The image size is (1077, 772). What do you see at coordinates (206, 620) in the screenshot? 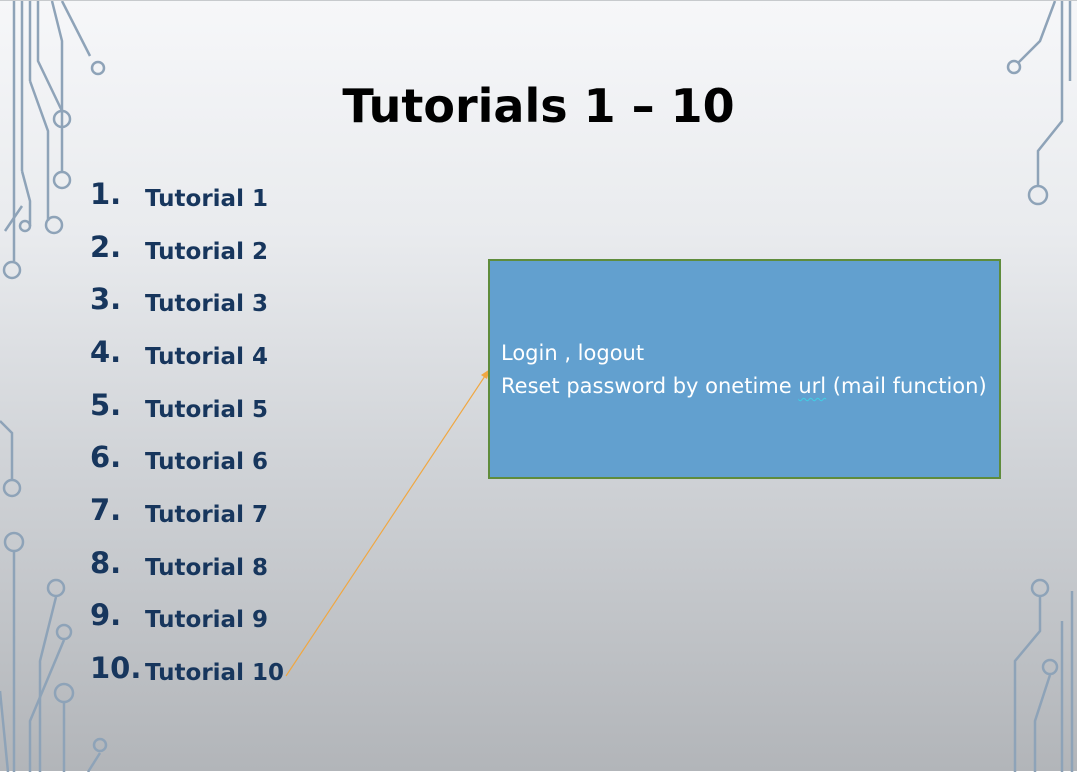
I see `list-label: Tutorial 9` at bounding box center [206, 620].